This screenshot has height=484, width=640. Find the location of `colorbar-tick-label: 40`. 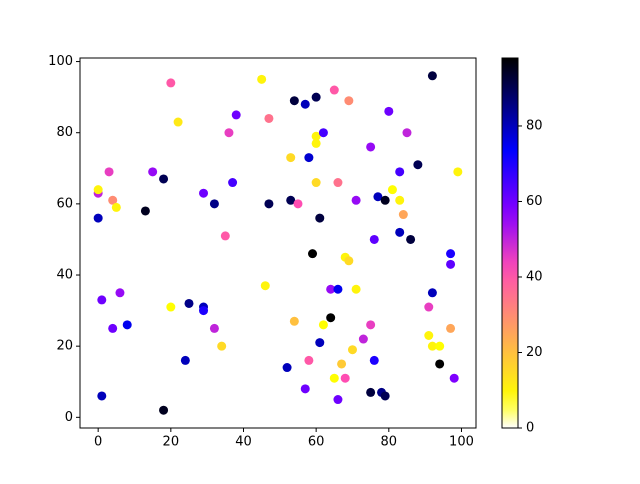

colorbar-tick-label: 40 is located at coordinates (534, 276).